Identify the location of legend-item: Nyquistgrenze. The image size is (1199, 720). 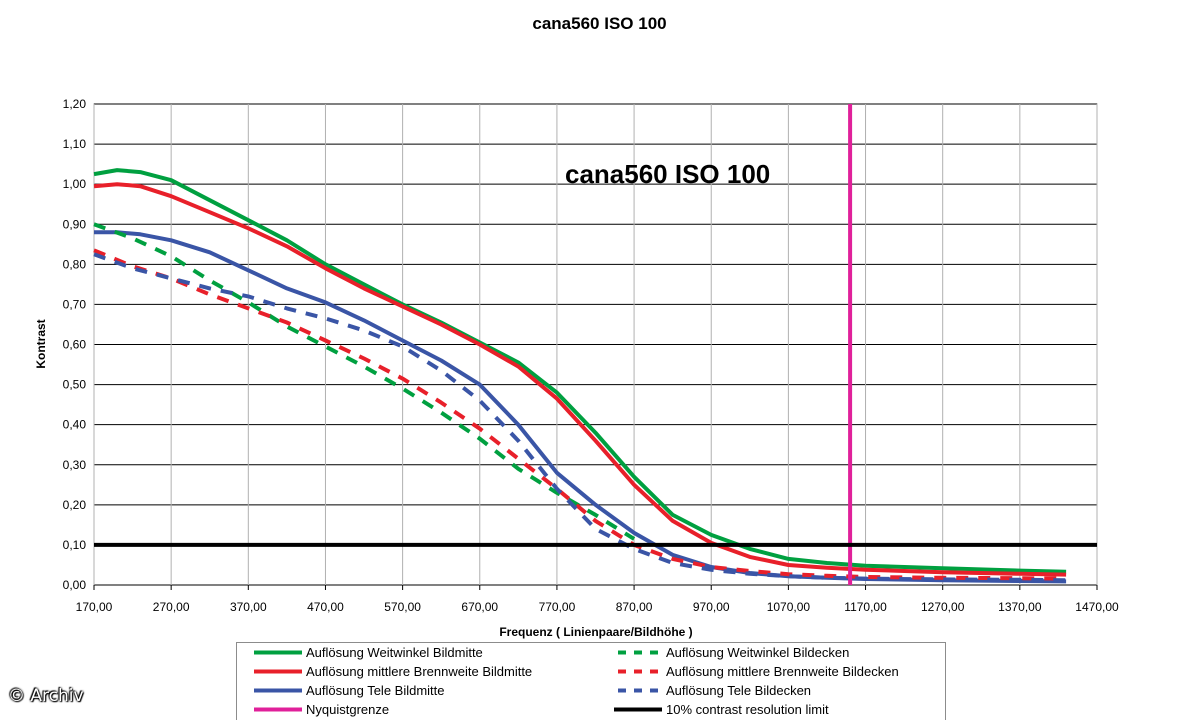
(320, 709).